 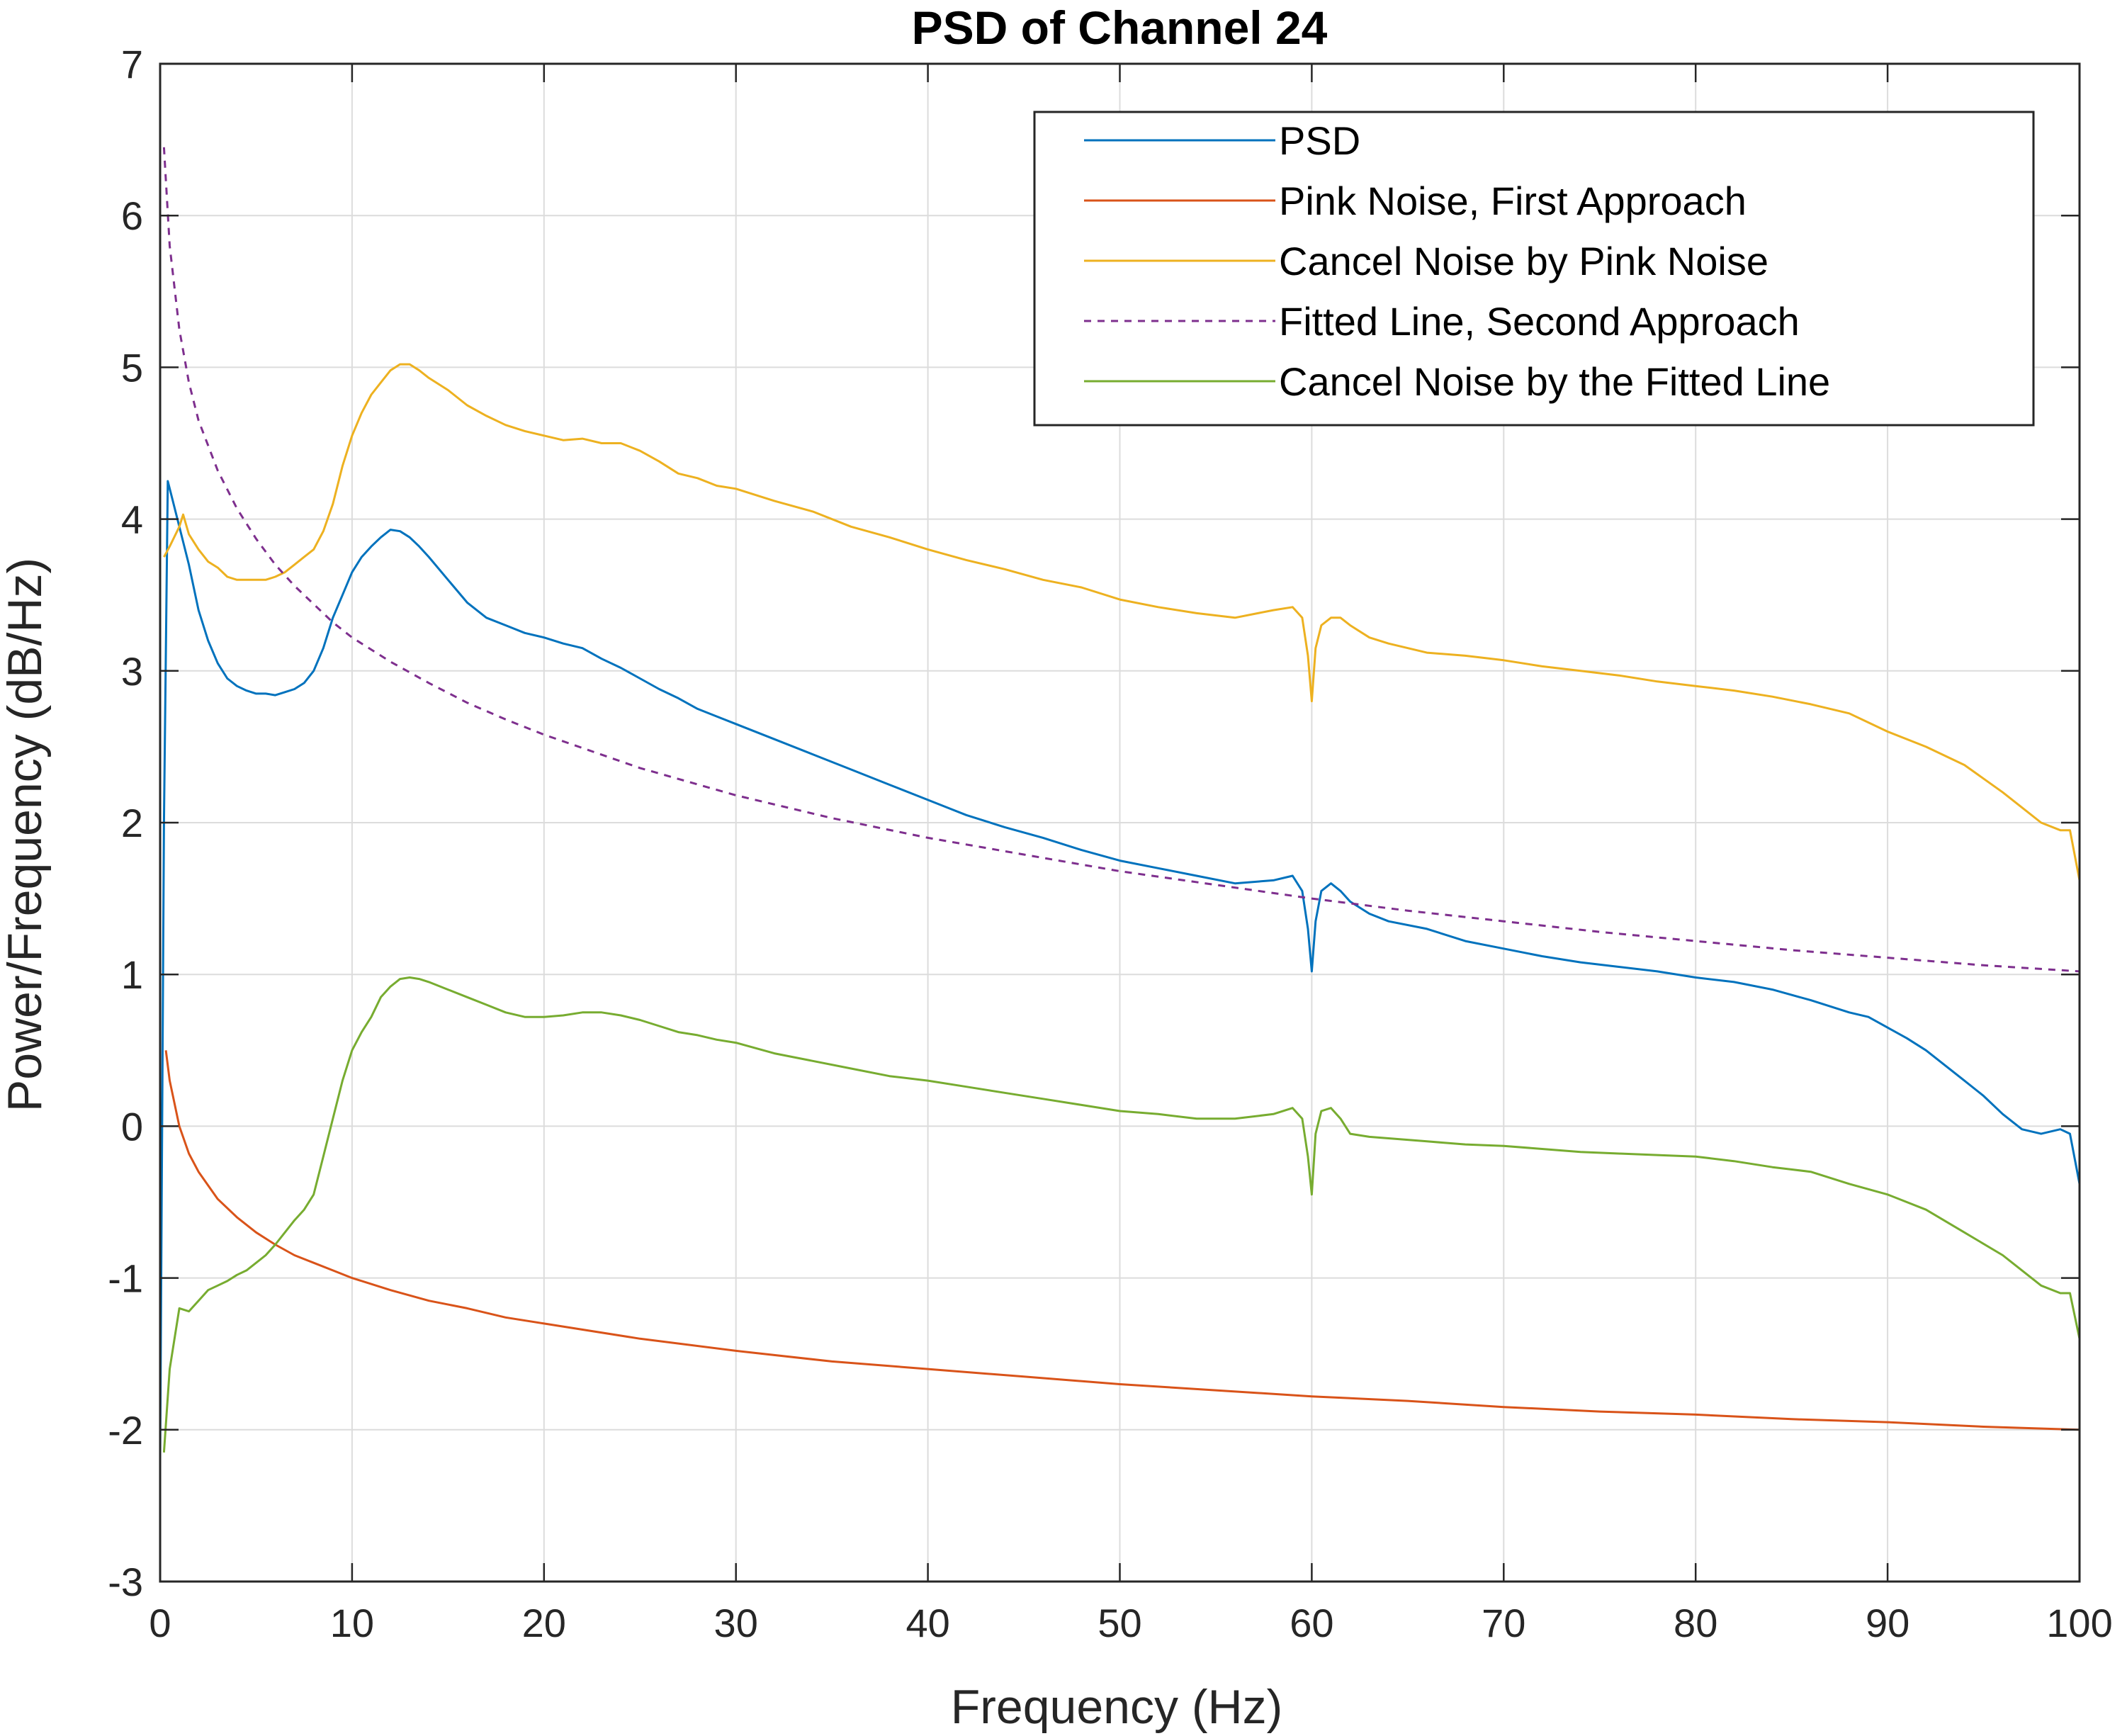 I want to click on y-tick-label: 0, so click(x=132, y=1126).